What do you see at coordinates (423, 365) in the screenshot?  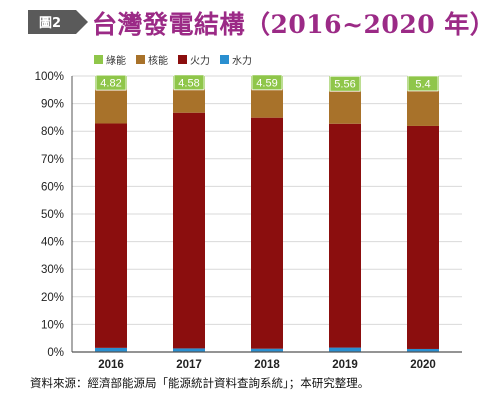 I see `x-tick-label: 2020` at bounding box center [423, 365].